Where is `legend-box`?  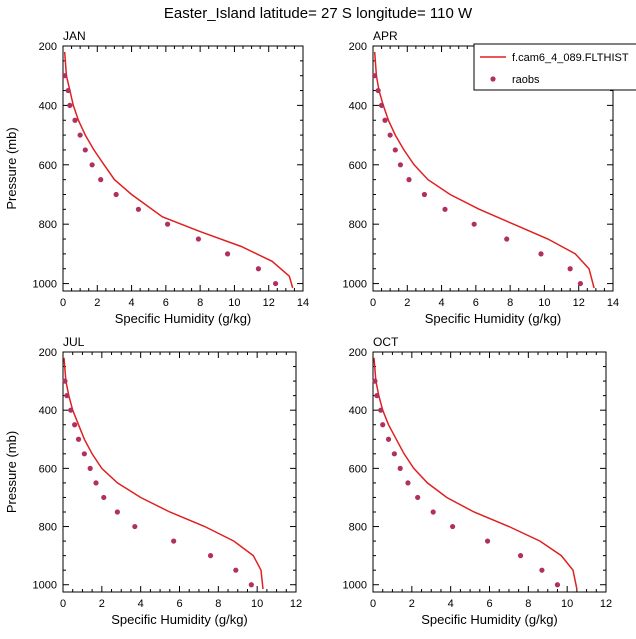 legend-box is located at coordinates (554, 67).